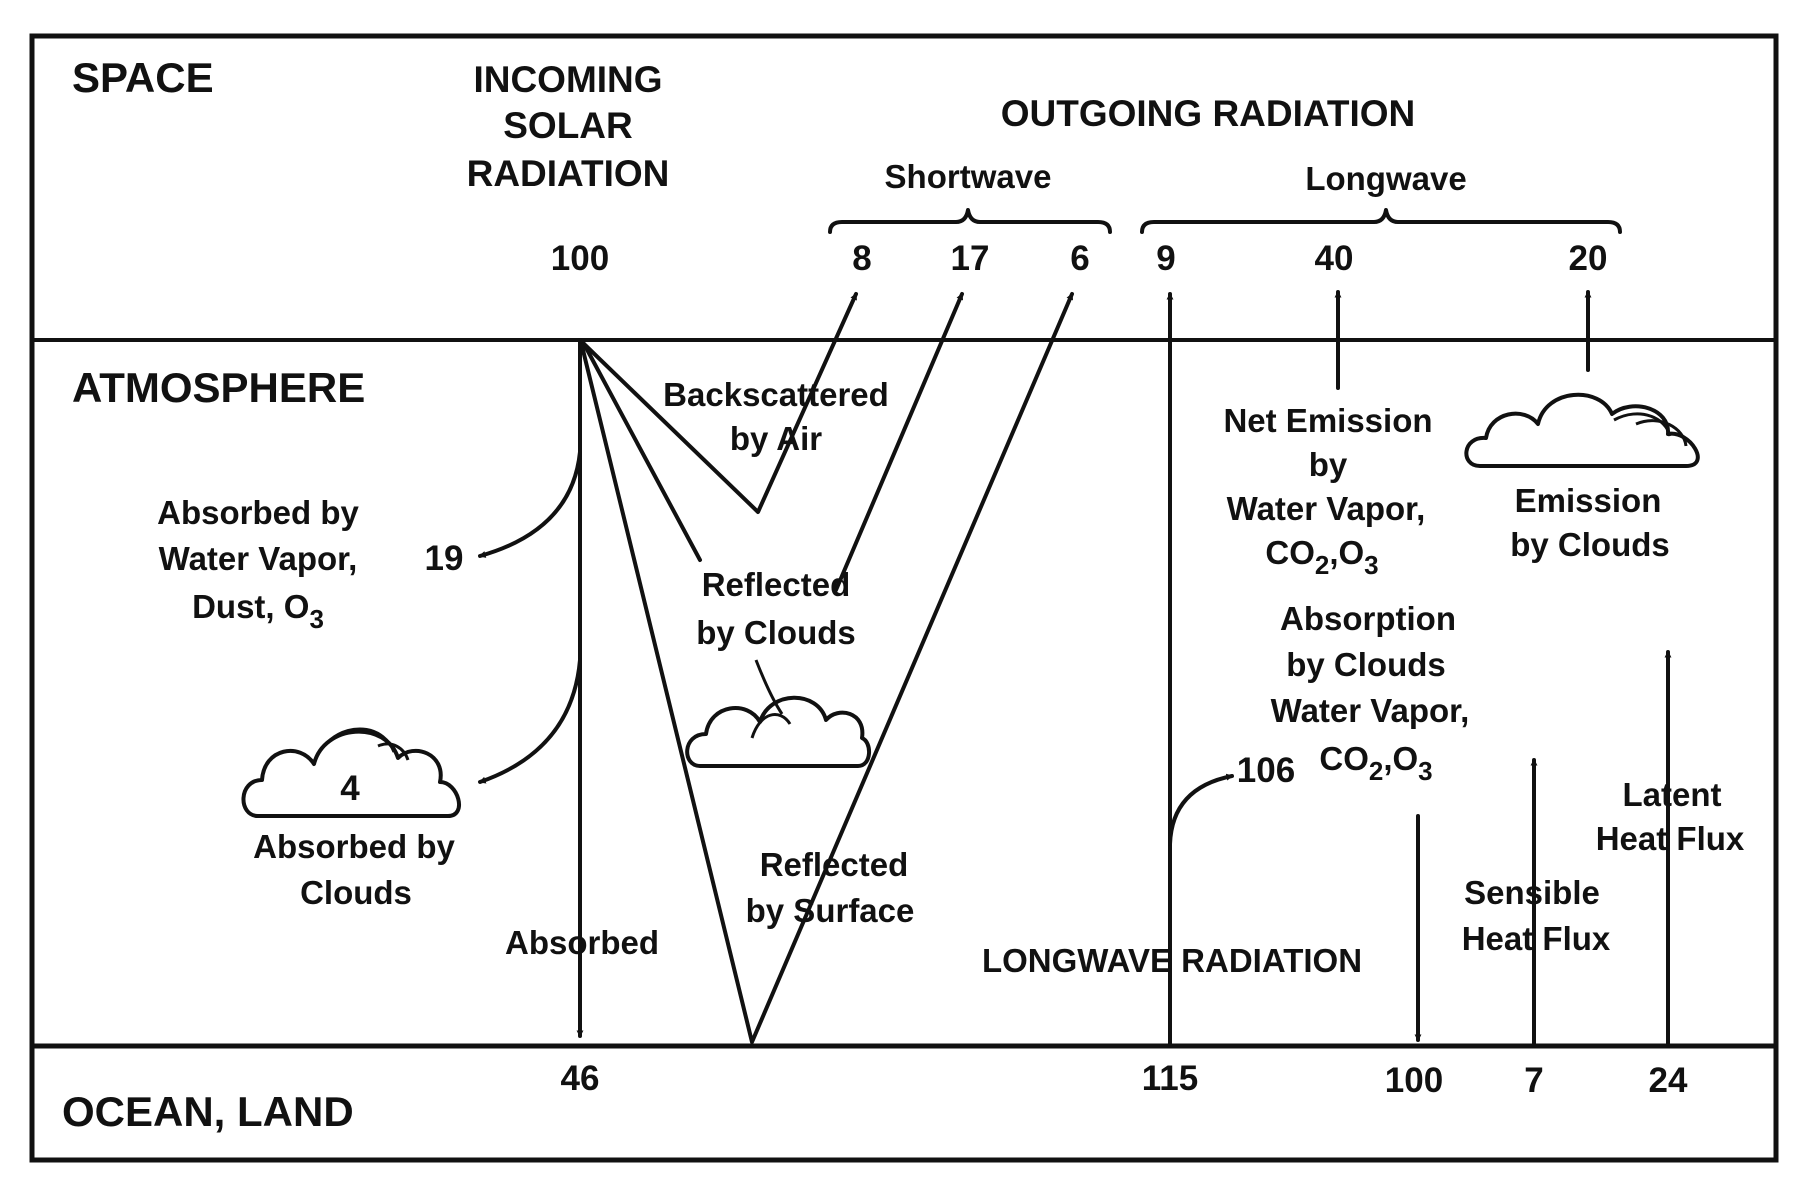 The image size is (1800, 1200). I want to click on surface-sensible-value: 7, so click(1533, 1080).